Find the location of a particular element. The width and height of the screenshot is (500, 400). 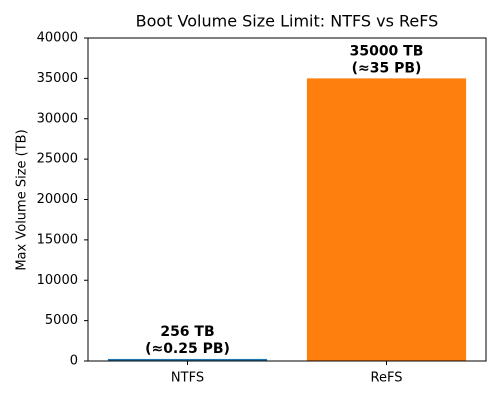

y-tick-label: 10000 is located at coordinates (57, 280).